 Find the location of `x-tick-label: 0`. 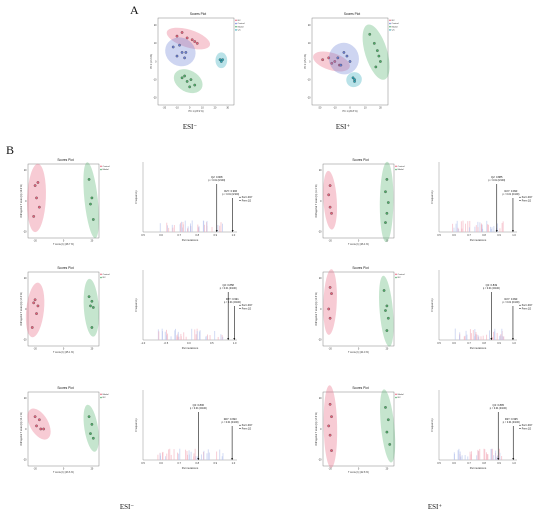

x-tick-label: 0 is located at coordinates (64, 349).